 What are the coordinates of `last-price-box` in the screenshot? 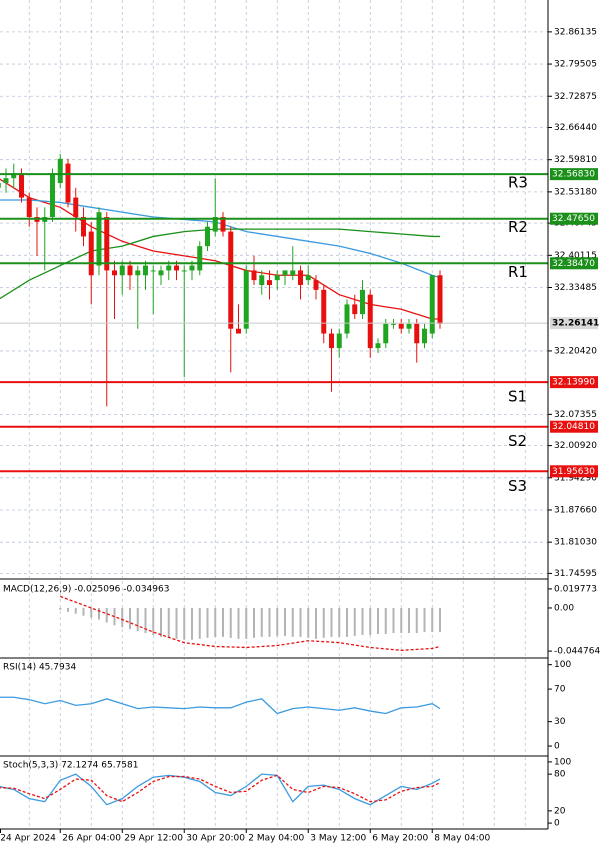 It's located at (574, 323).